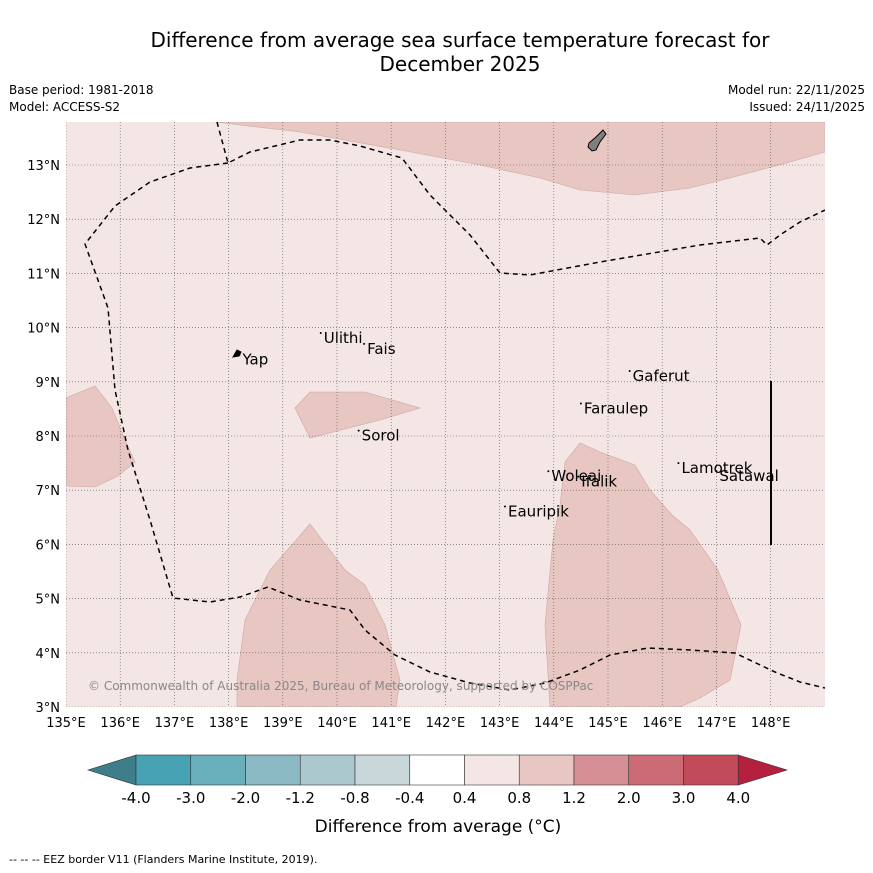  I want to click on latitude-tick-label: 3°N, so click(48, 708).